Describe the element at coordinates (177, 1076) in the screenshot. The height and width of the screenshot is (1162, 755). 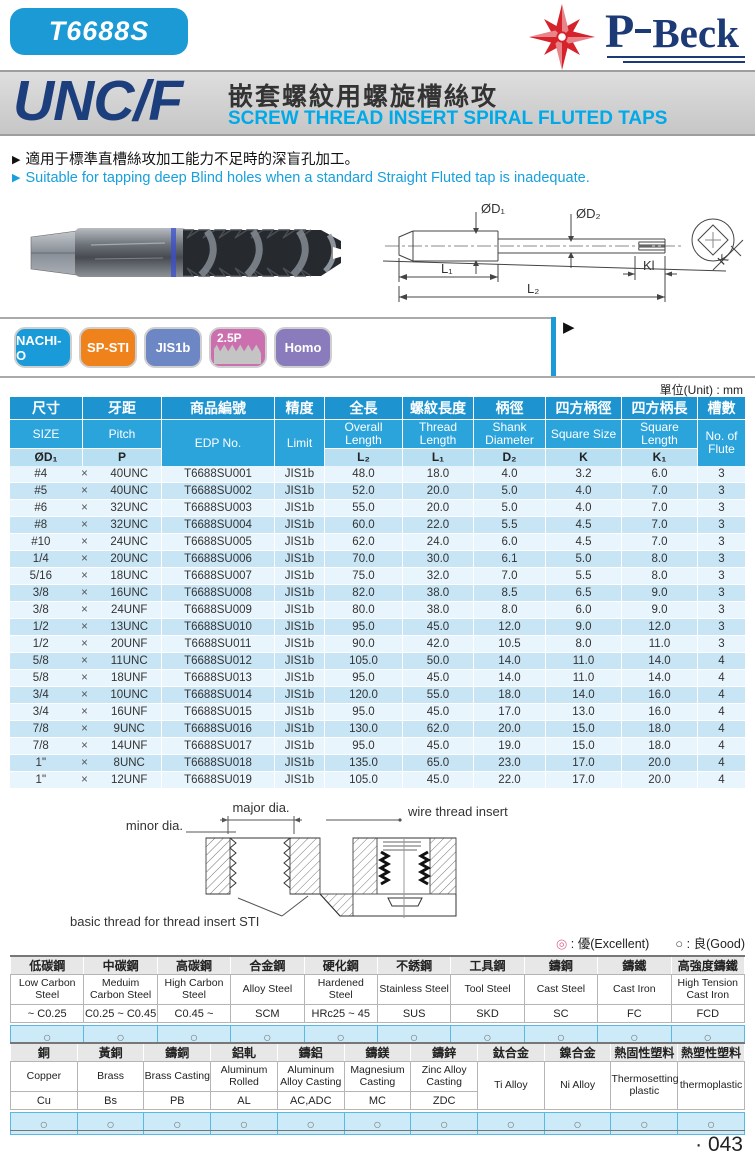
I see `material-name-en: Brass Casting` at that location.